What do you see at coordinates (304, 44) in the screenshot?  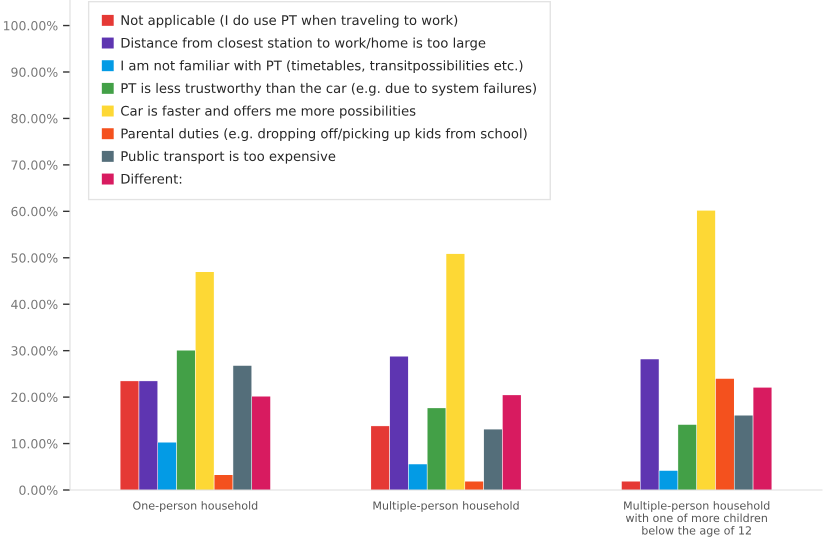 I see `legend-label: Distance from closest station to work/home is too large` at bounding box center [304, 44].